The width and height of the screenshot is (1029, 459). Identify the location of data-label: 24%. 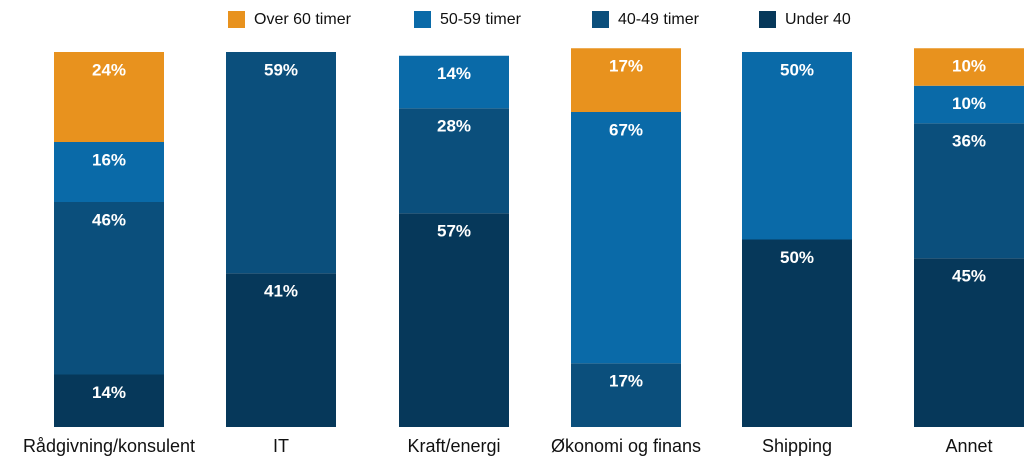
(109, 69).